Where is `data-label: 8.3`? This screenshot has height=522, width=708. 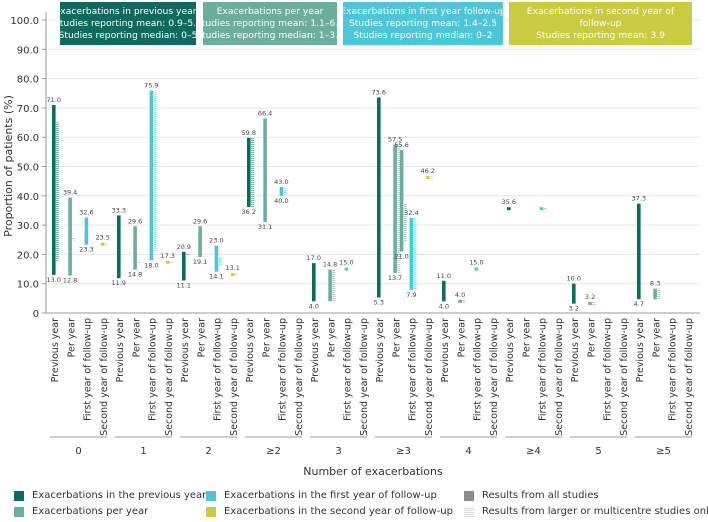 data-label: 8.3 is located at coordinates (655, 284).